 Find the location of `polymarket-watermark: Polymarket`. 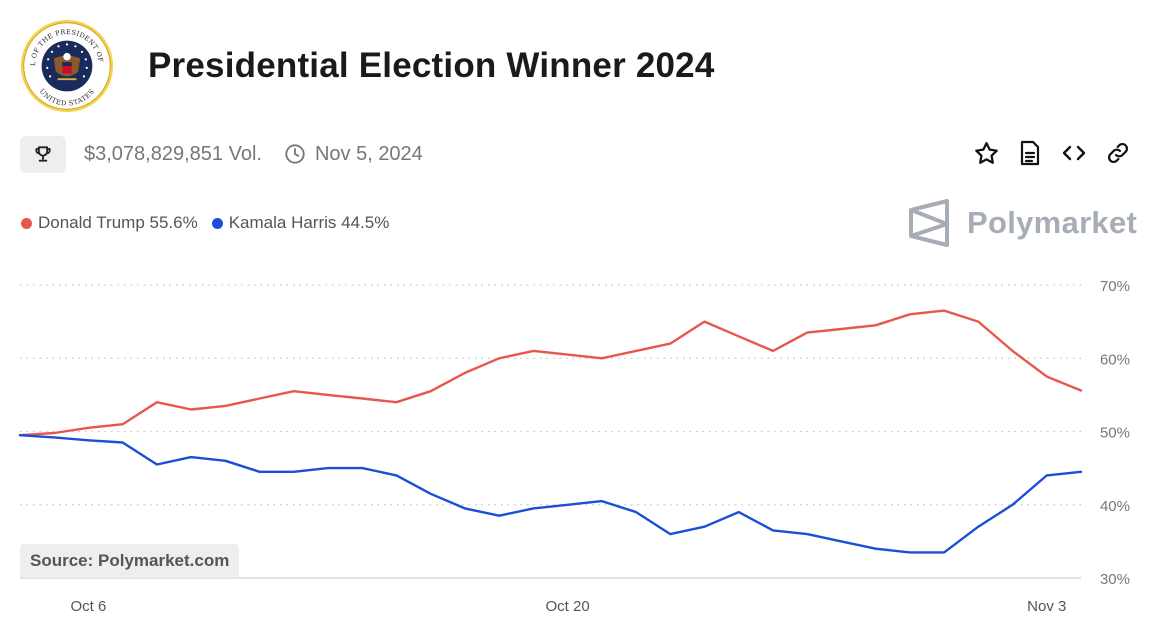

polymarket-watermark: Polymarket is located at coordinates (1022, 223).